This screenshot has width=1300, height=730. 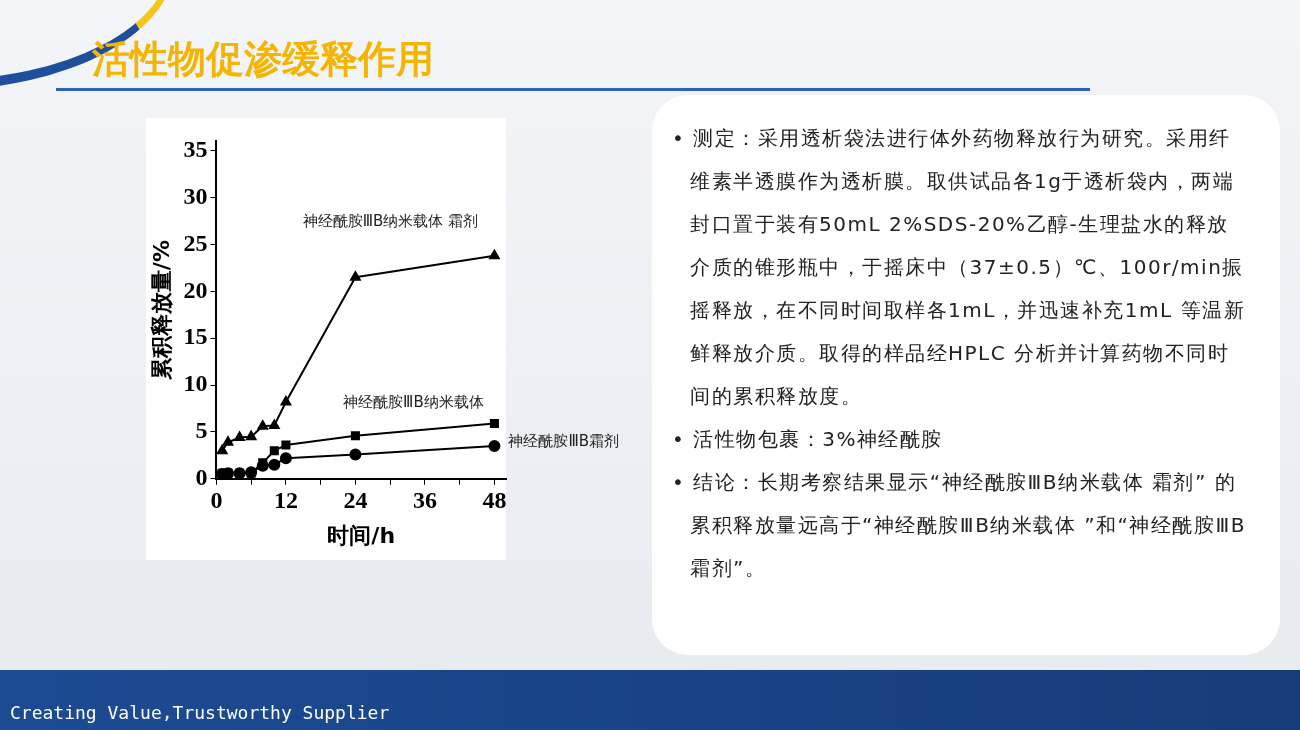 What do you see at coordinates (424, 500) in the screenshot?
I see `x-tick-label: 36` at bounding box center [424, 500].